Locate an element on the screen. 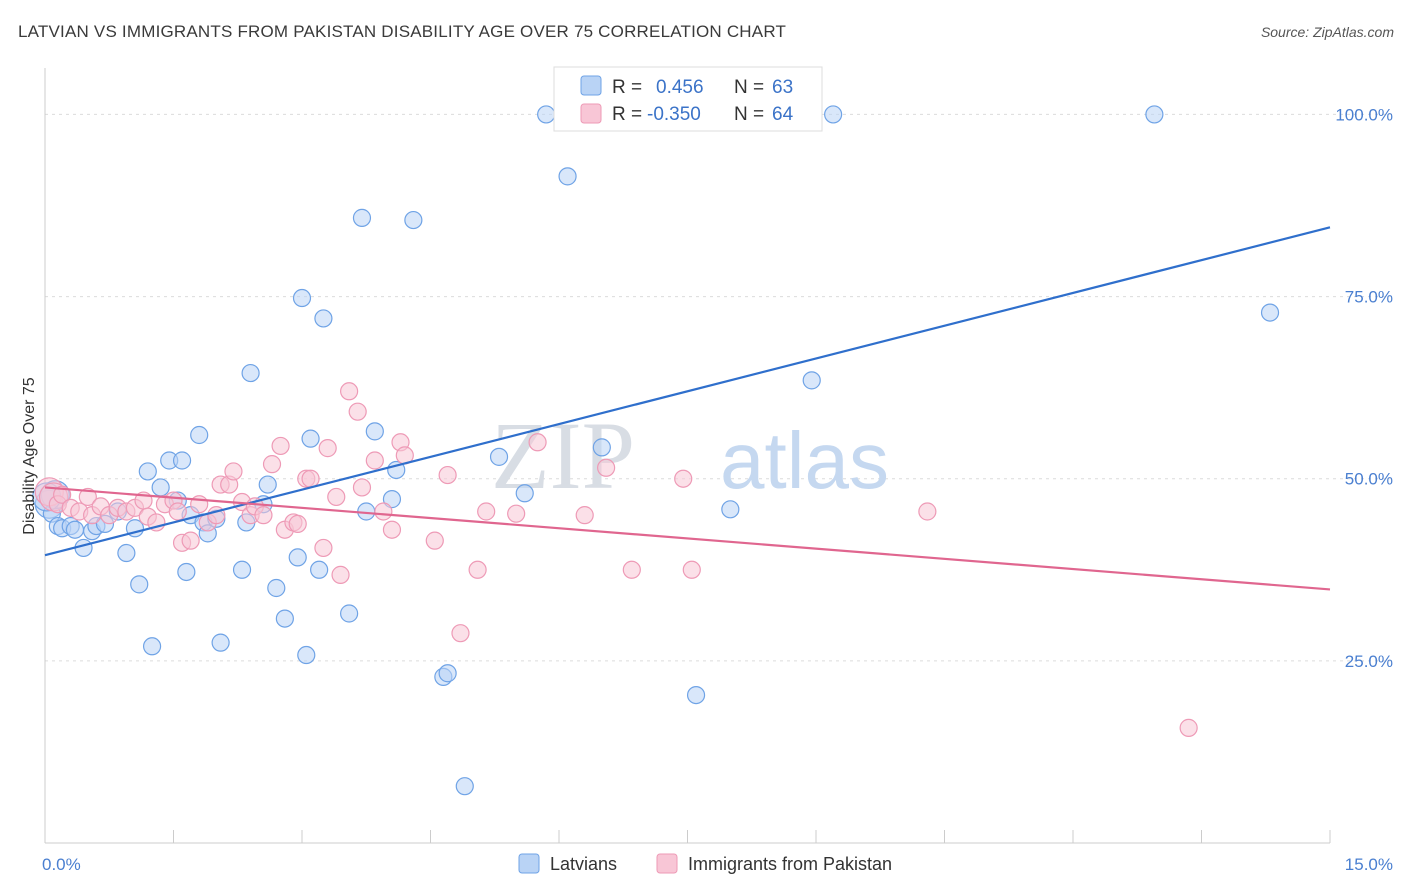  legend: R = 0.456 N = 63 R = -0.350 N = 64 is located at coordinates (688, 99).